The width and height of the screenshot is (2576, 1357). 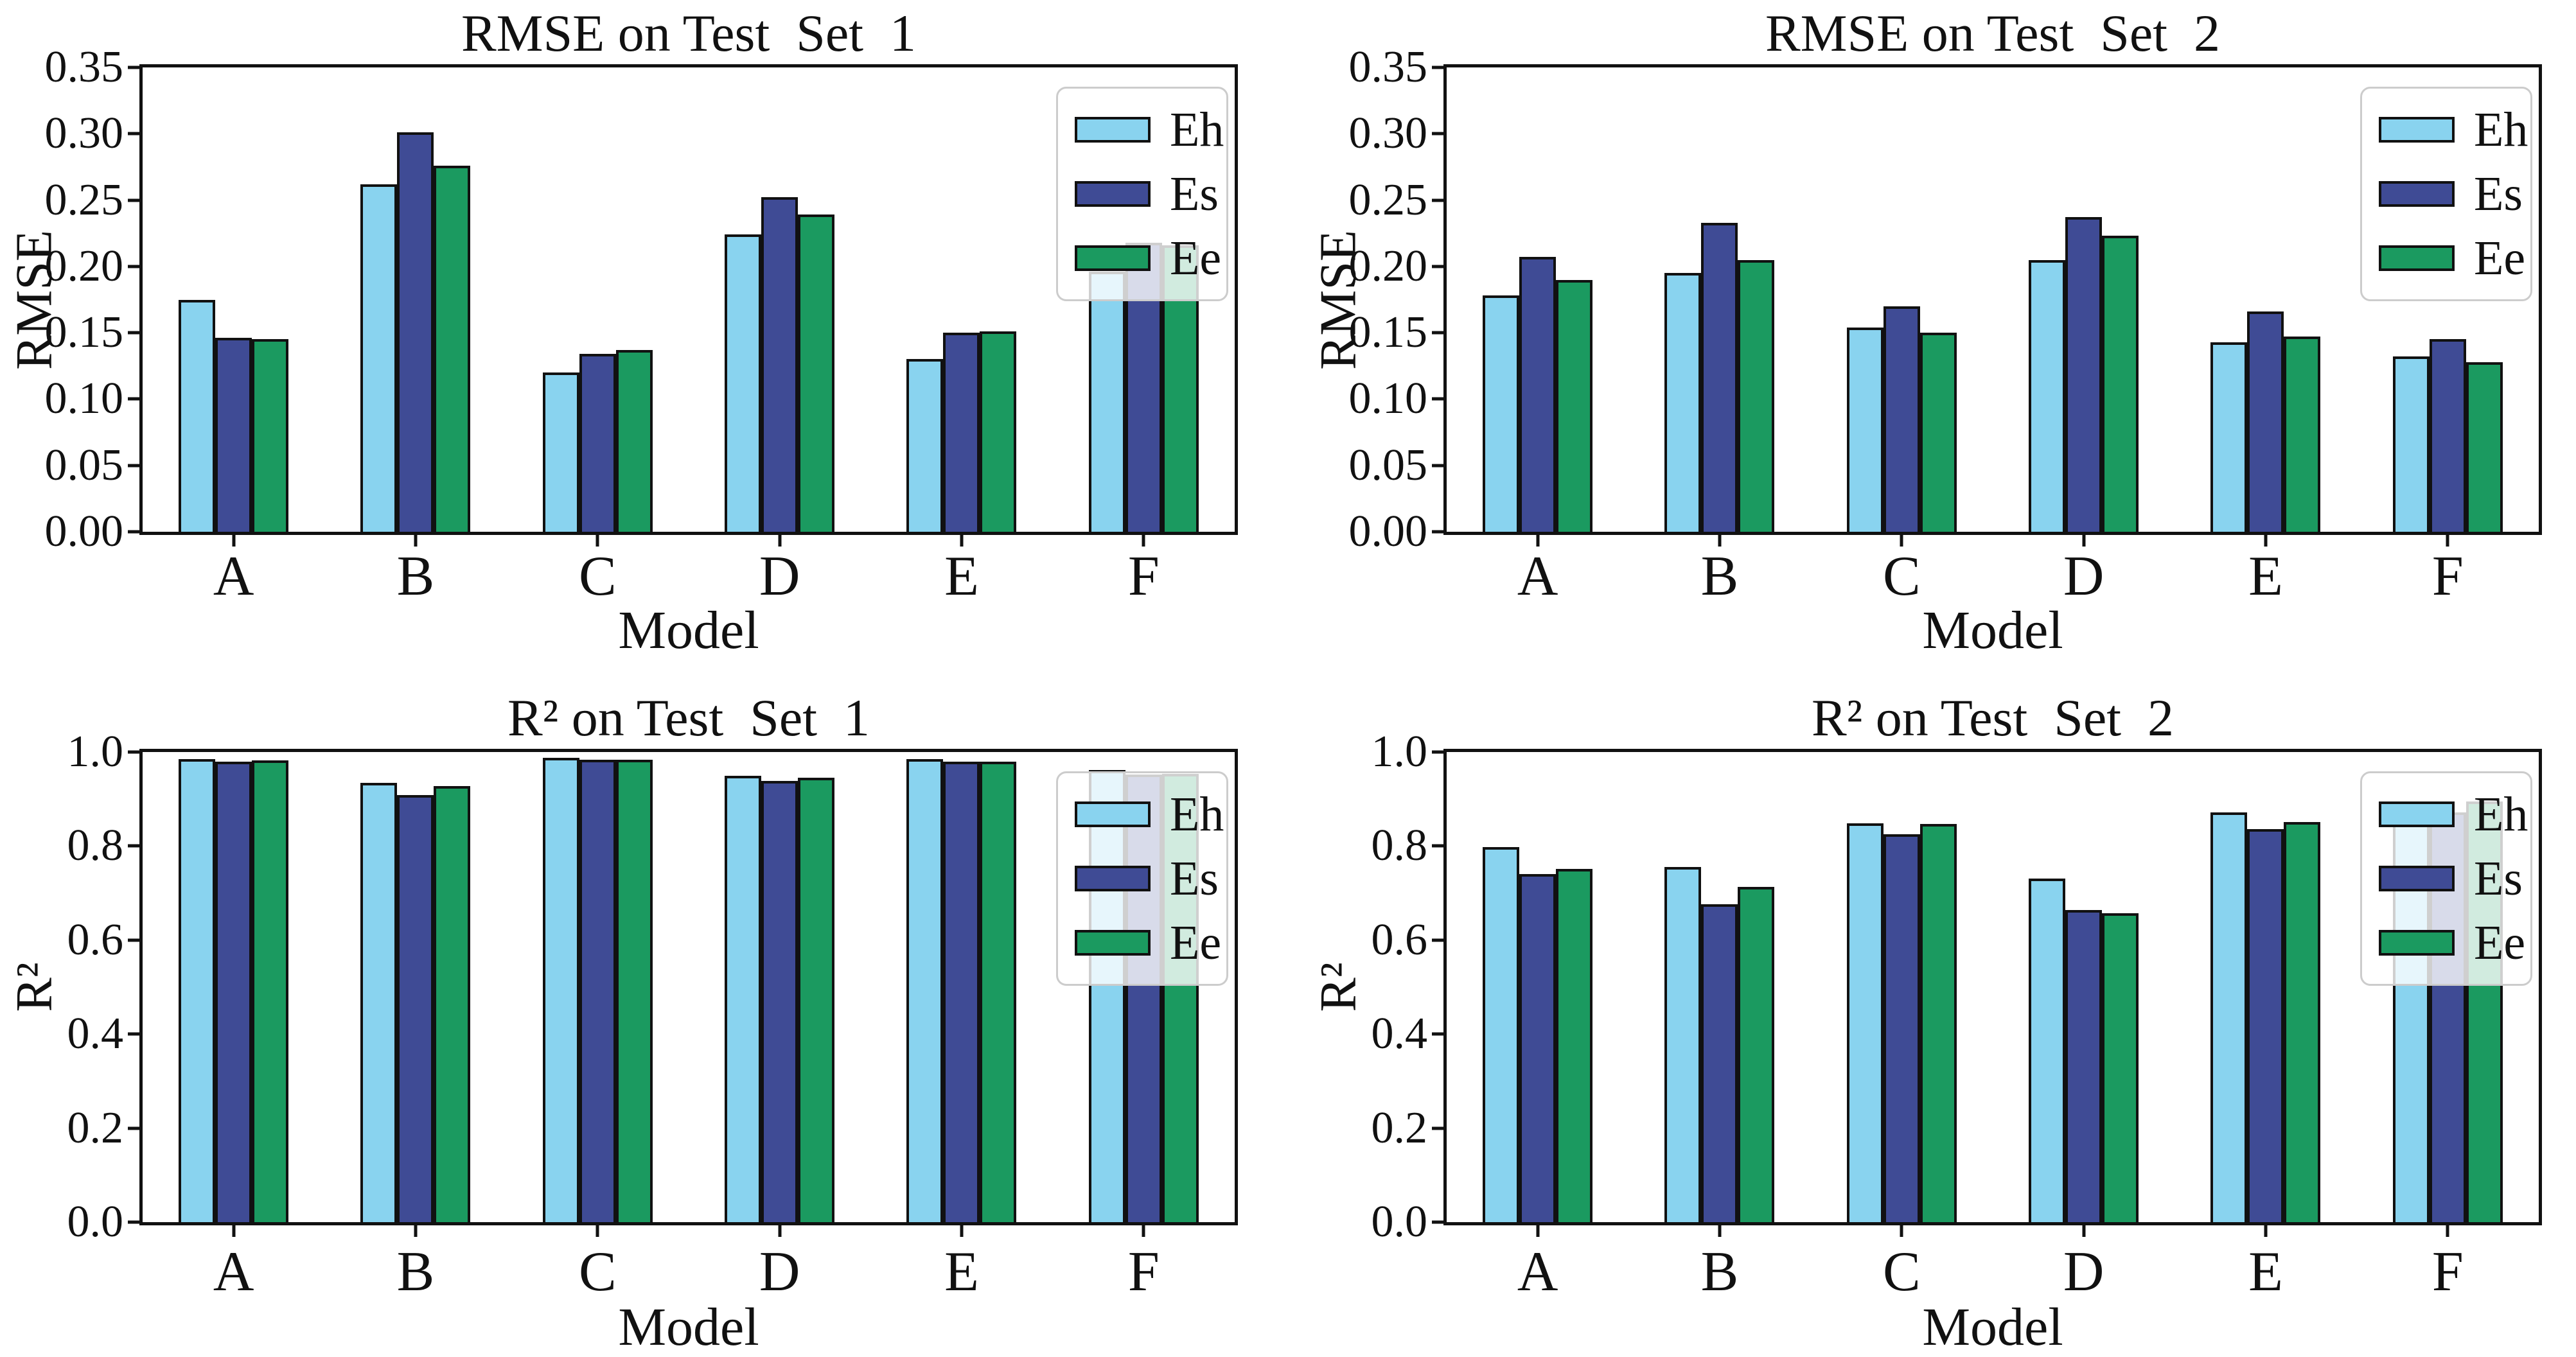 I want to click on y-tick-label: 0.0, so click(x=95, y=1222).